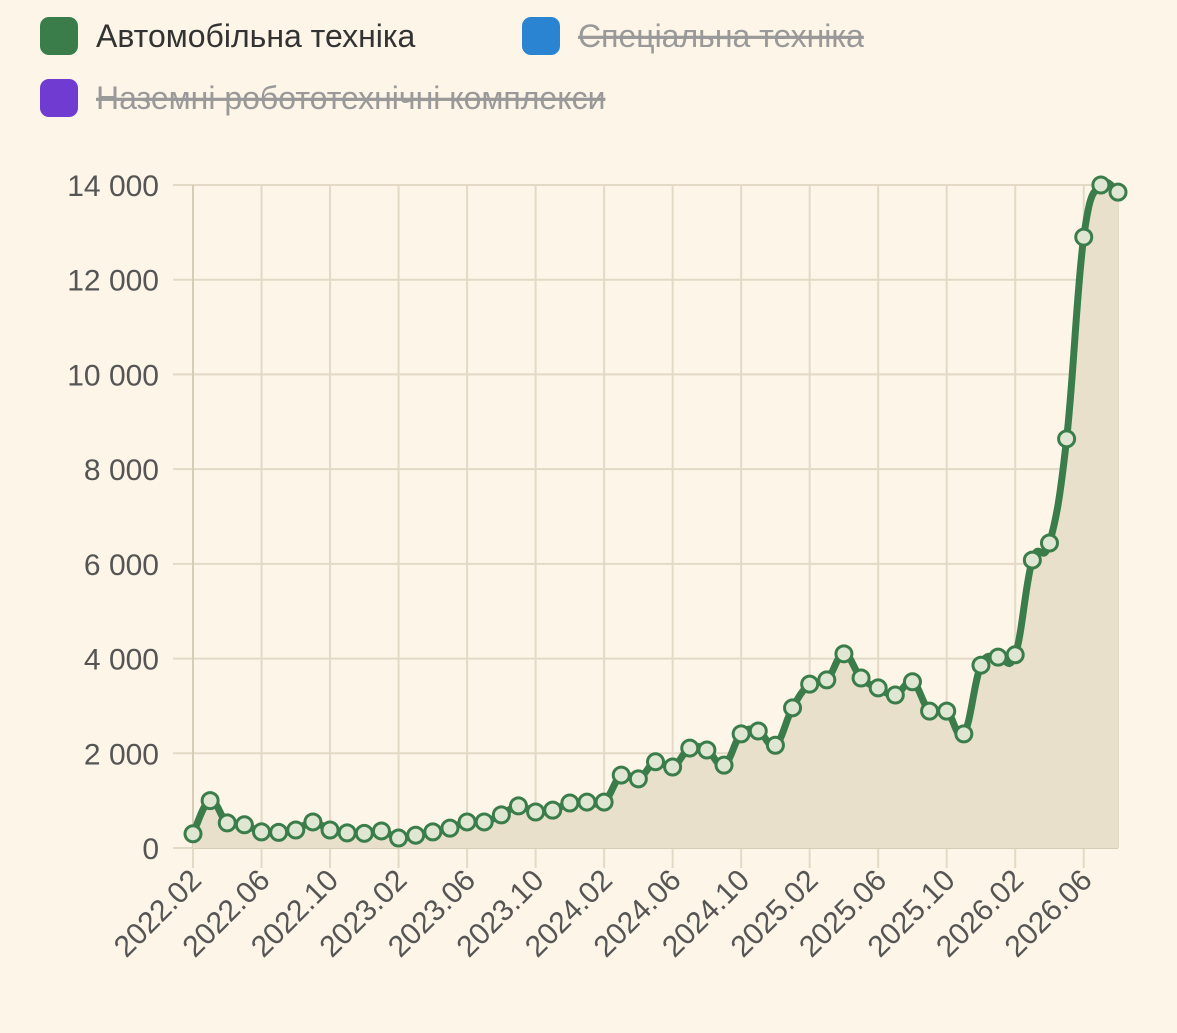 The width and height of the screenshot is (1177, 1033). I want to click on y-tick-label: 0, so click(150, 849).